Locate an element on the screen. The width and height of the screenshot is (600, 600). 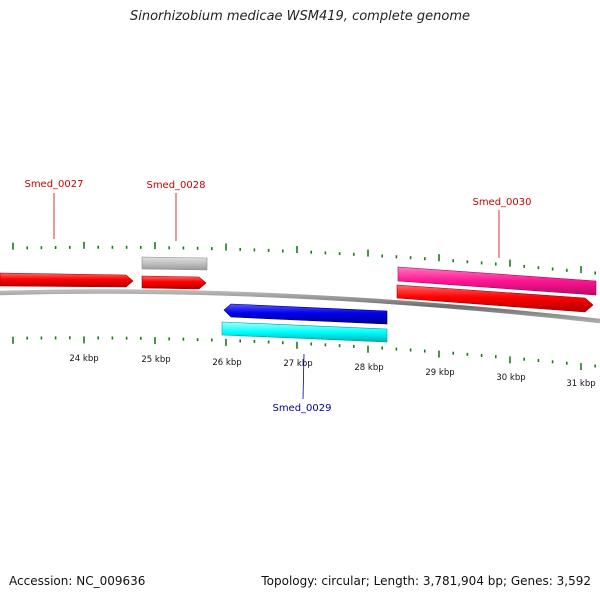
accession-text: Accession: NC_009636 is located at coordinates (77, 581).